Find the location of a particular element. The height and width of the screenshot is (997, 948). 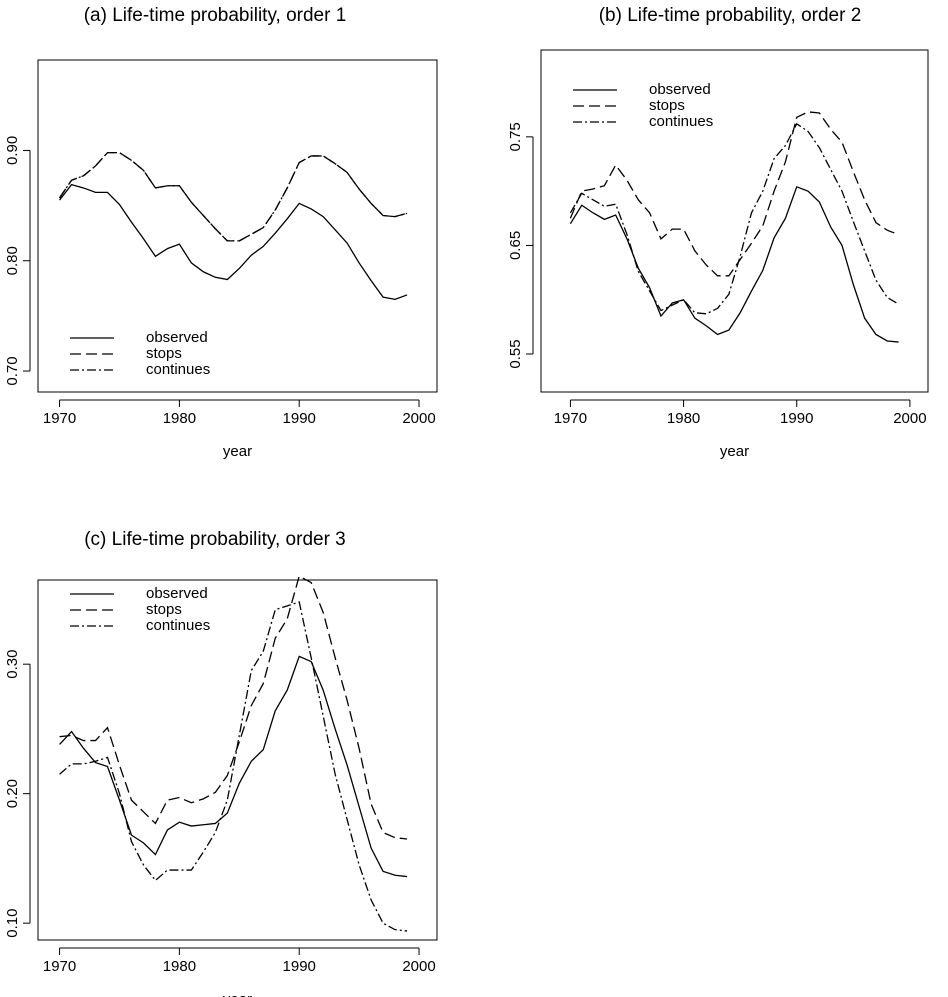

y-tick-label: 0.20 is located at coordinates (12, 793).